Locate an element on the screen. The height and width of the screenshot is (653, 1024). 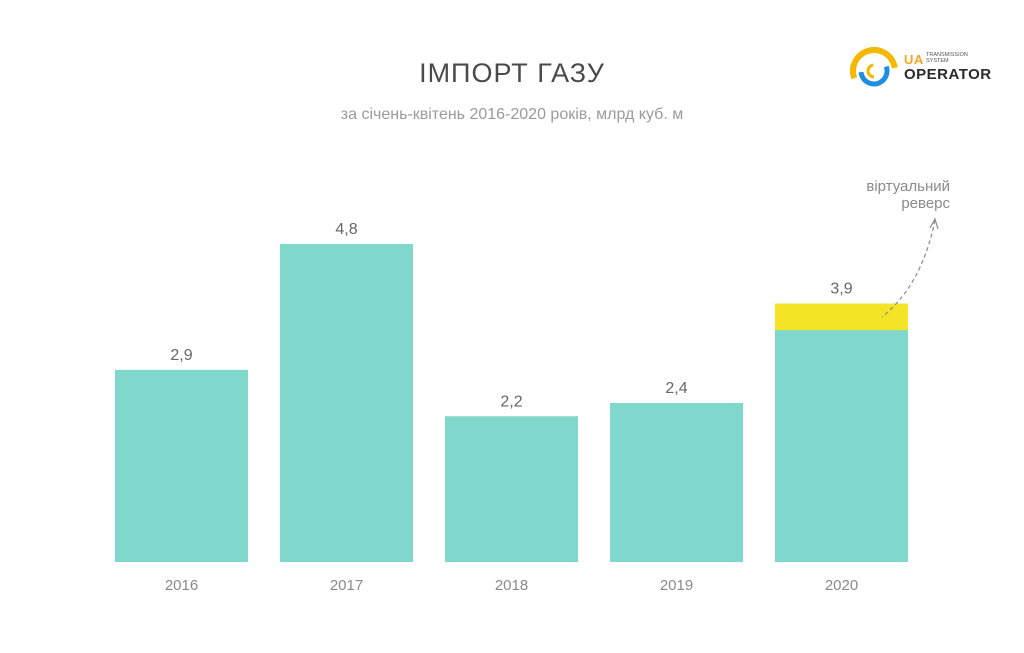
x-tick-label-2017: 2017 is located at coordinates (346, 585).